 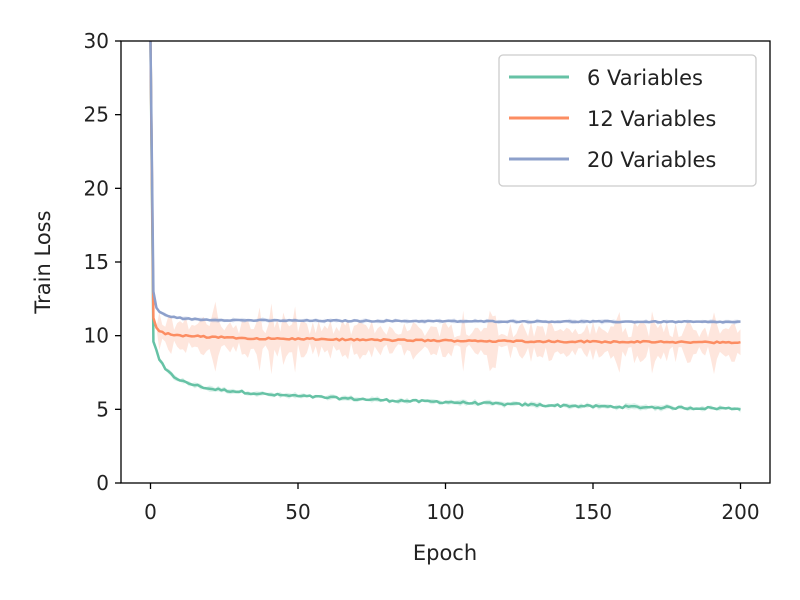 I want to click on x-tick-label: 200, so click(x=740, y=512).